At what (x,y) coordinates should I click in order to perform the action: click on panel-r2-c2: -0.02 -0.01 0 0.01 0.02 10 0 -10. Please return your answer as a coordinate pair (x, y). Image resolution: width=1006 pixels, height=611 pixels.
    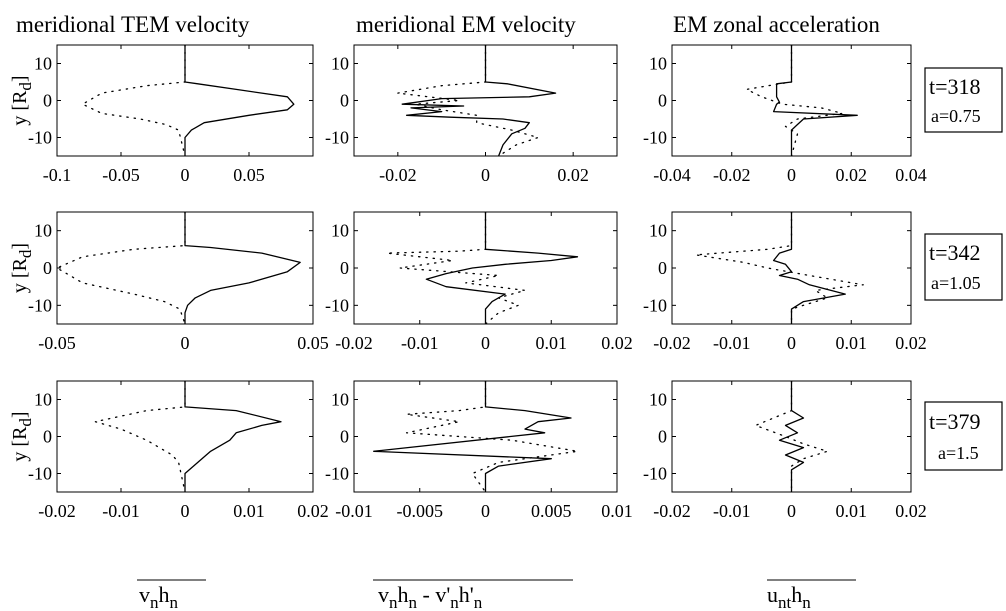
    Looking at the image, I should click on (785, 450).